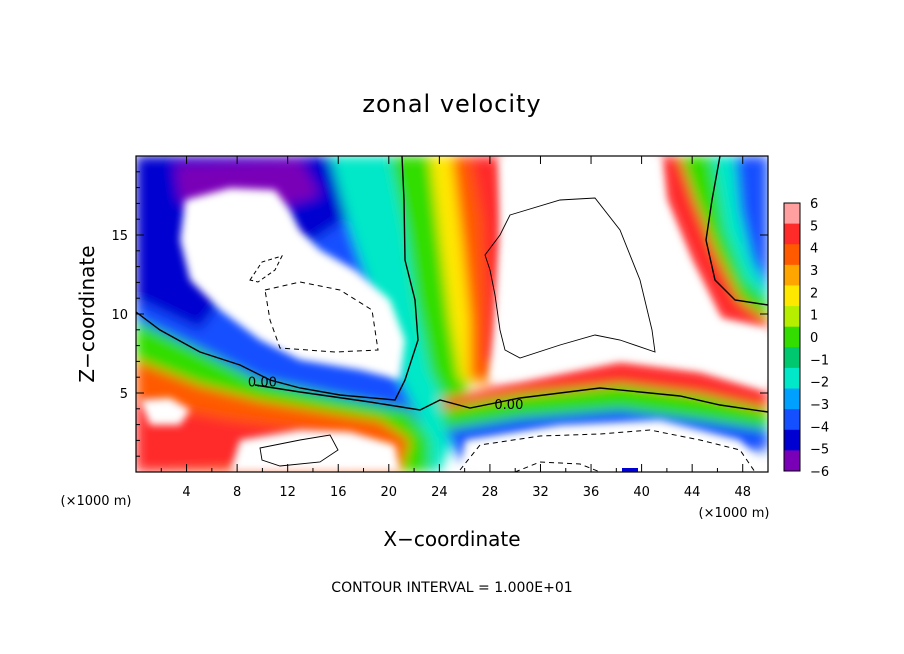  What do you see at coordinates (742, 492) in the screenshot?
I see `x-tick-label: 48` at bounding box center [742, 492].